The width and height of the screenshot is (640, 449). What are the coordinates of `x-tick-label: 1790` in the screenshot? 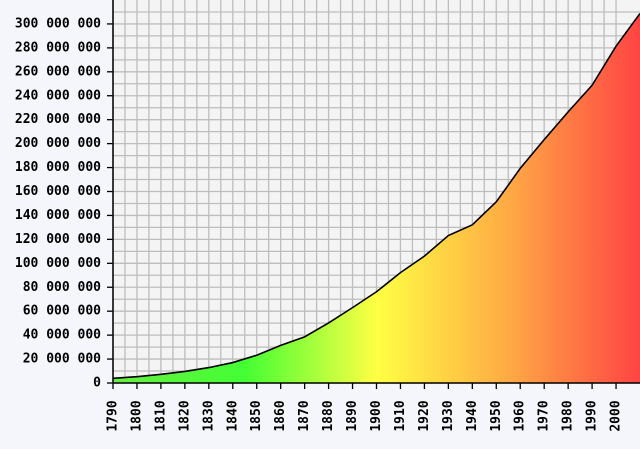 It's located at (113, 415).